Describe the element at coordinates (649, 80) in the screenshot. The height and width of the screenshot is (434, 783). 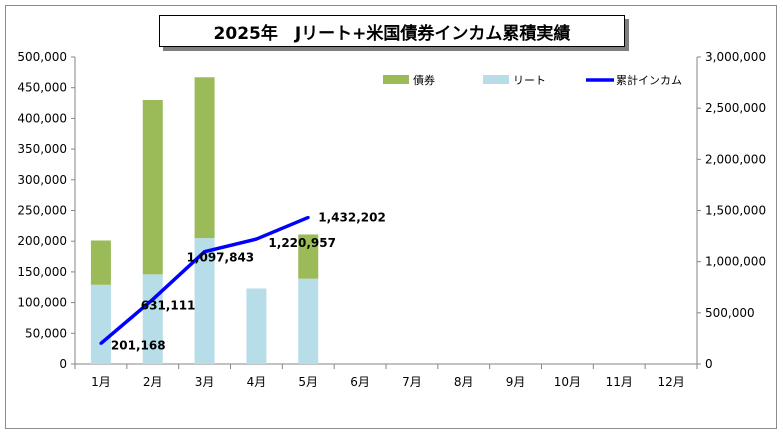
I see `legend-label-cumulative: 累計インカム` at that location.